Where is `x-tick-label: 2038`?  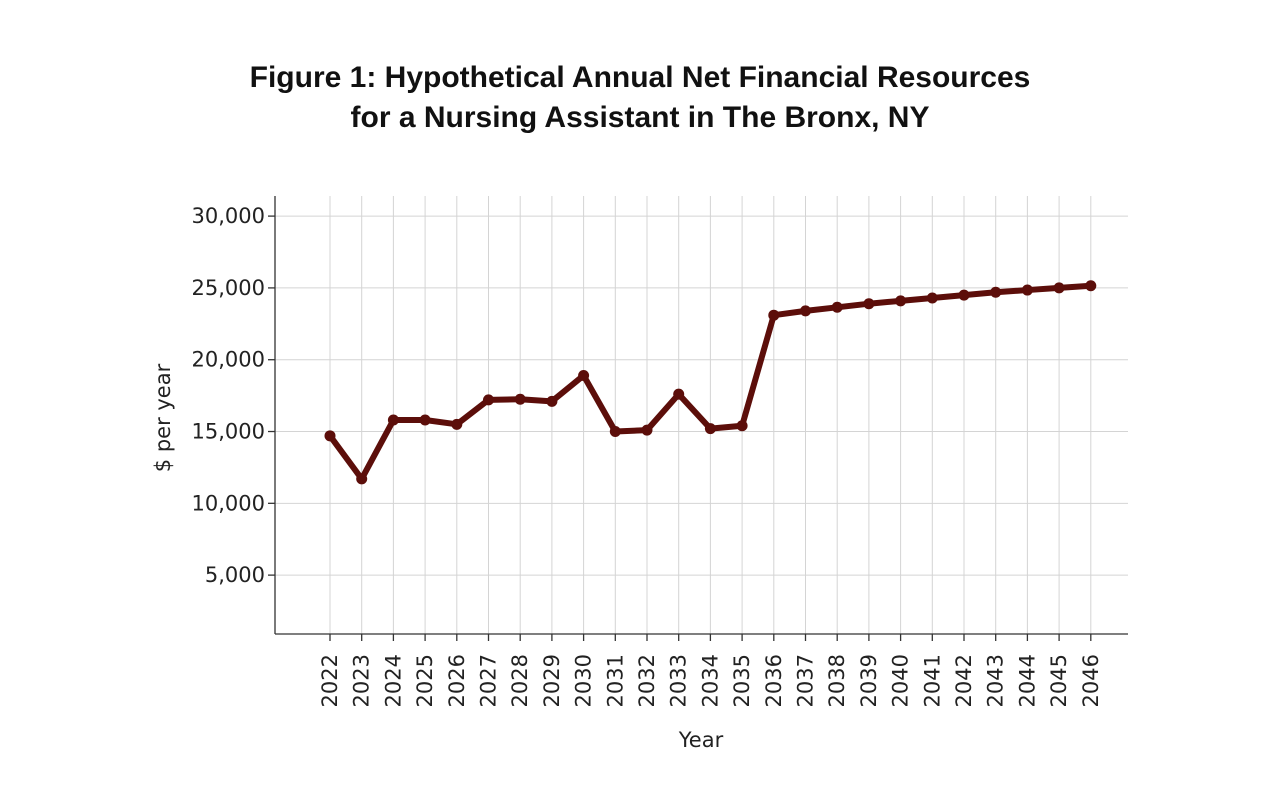
x-tick-label: 2038 is located at coordinates (837, 680).